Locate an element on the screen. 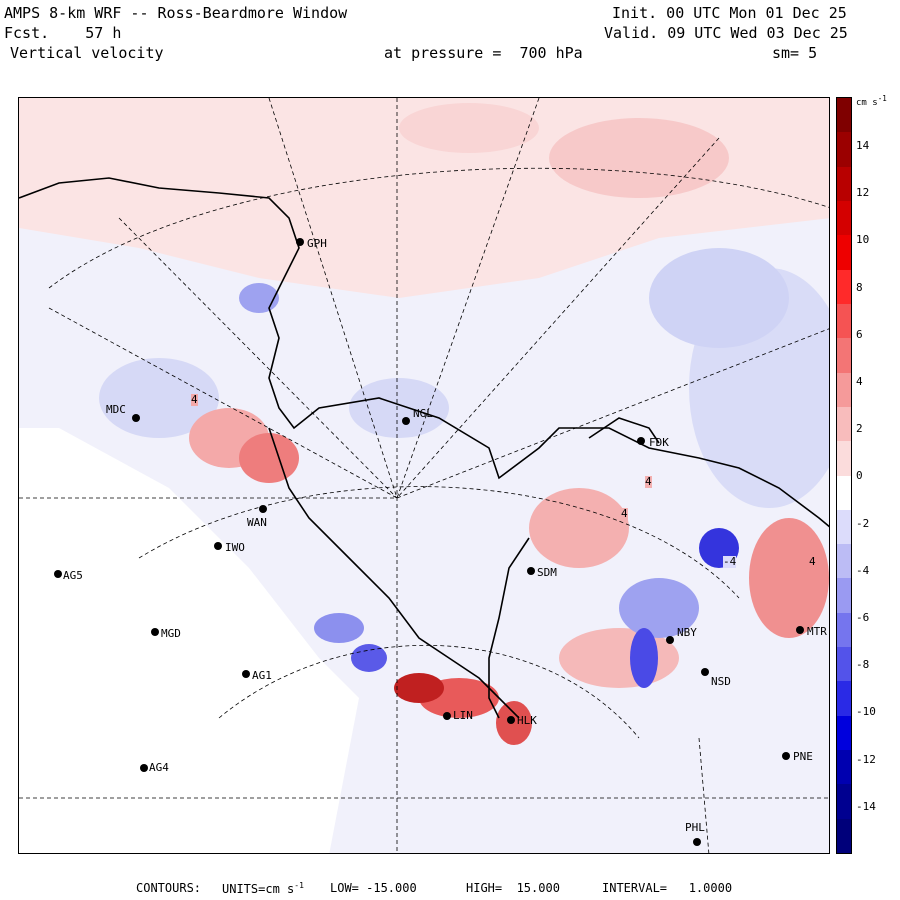 This screenshot has width=900, height=900. contour-label: -4 is located at coordinates (730, 561).